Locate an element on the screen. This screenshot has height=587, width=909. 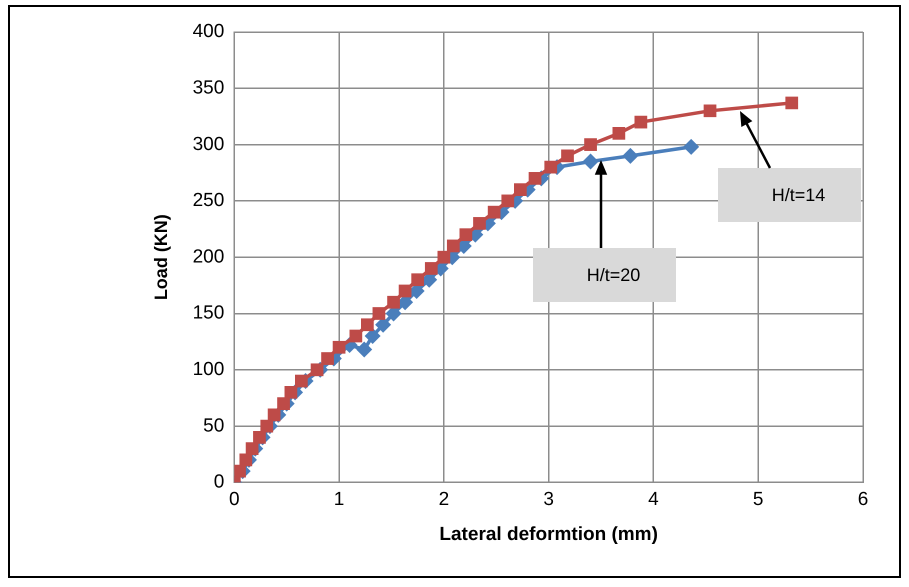
x-tick-label: 4 is located at coordinates (654, 499).